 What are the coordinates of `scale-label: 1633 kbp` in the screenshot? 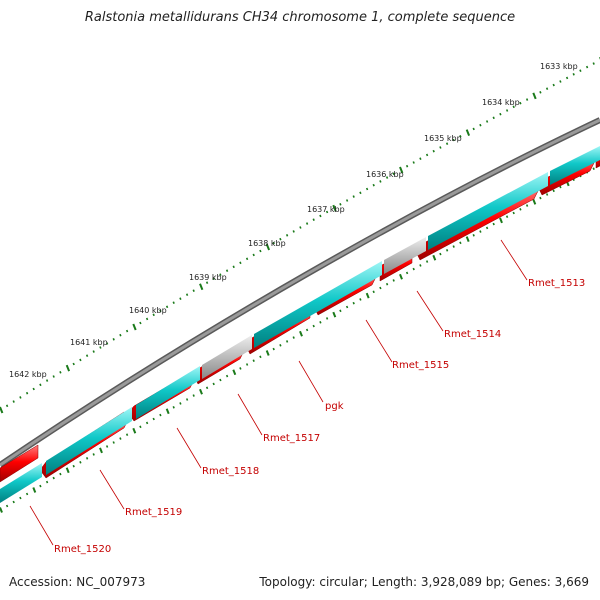 It's located at (559, 66).